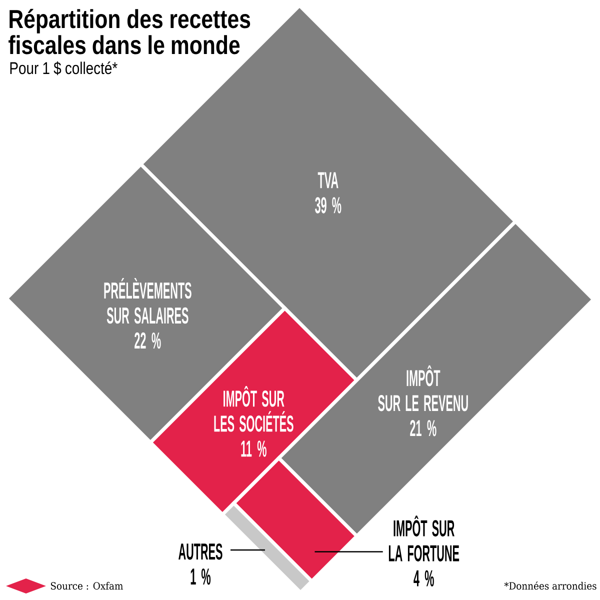 This screenshot has width=600, height=600. Describe the element at coordinates (423, 428) in the screenshot. I see `data-label: 21 %` at that location.